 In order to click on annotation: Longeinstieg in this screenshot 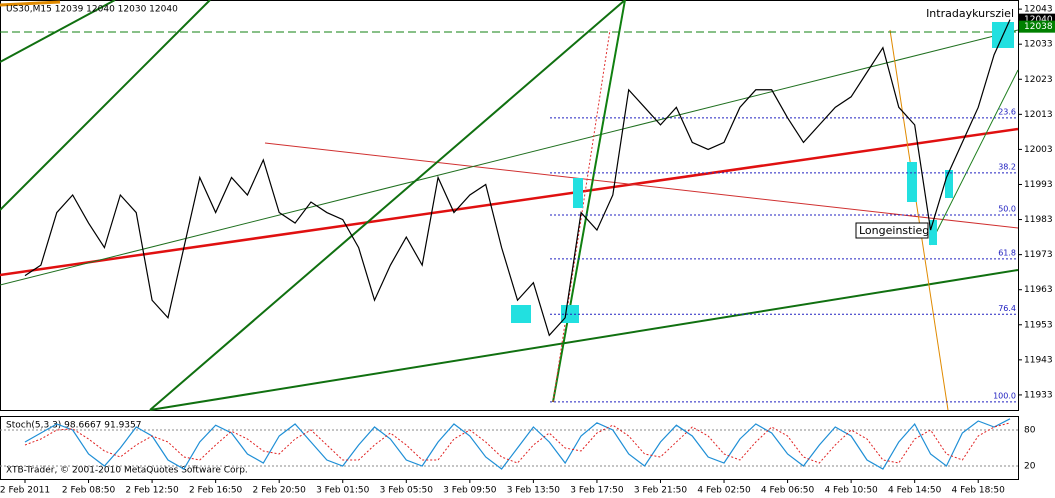, I will do `click(894, 230)`.